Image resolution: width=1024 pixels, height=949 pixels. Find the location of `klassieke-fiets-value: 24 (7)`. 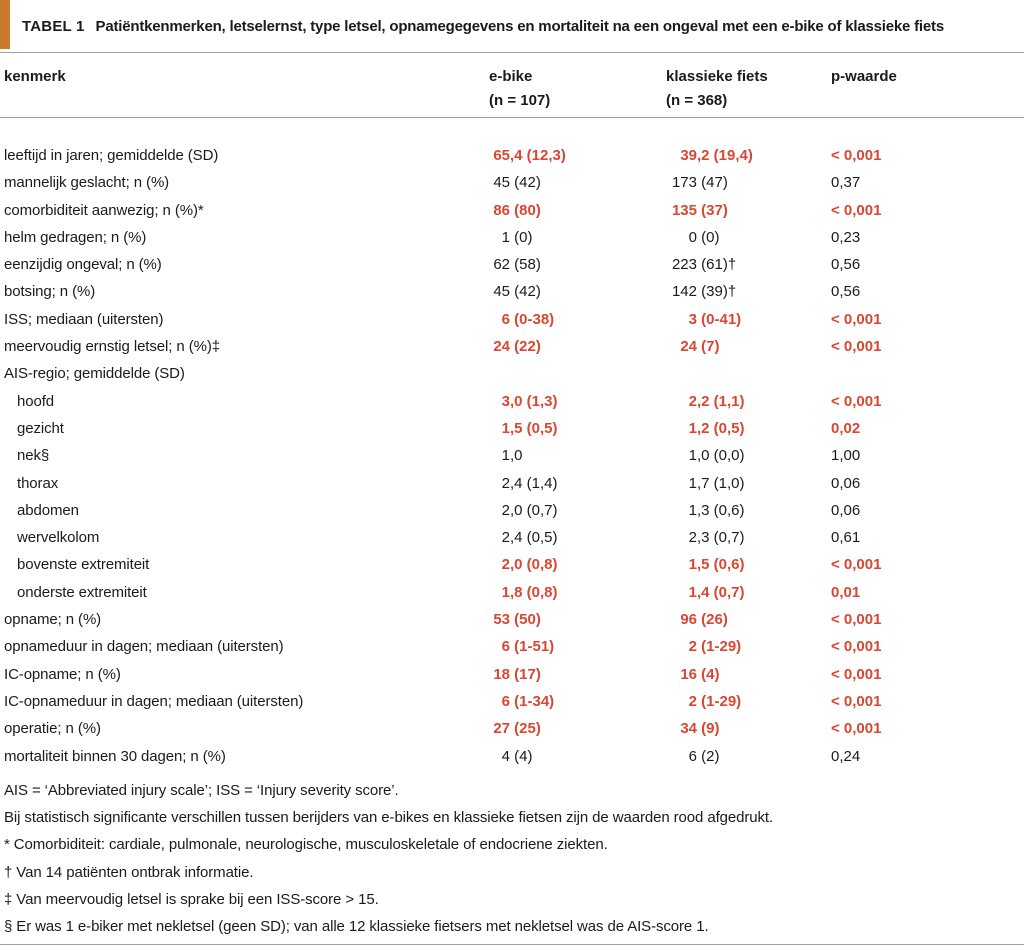

klassieke-fiets-value: 24 (7) is located at coordinates (700, 347).